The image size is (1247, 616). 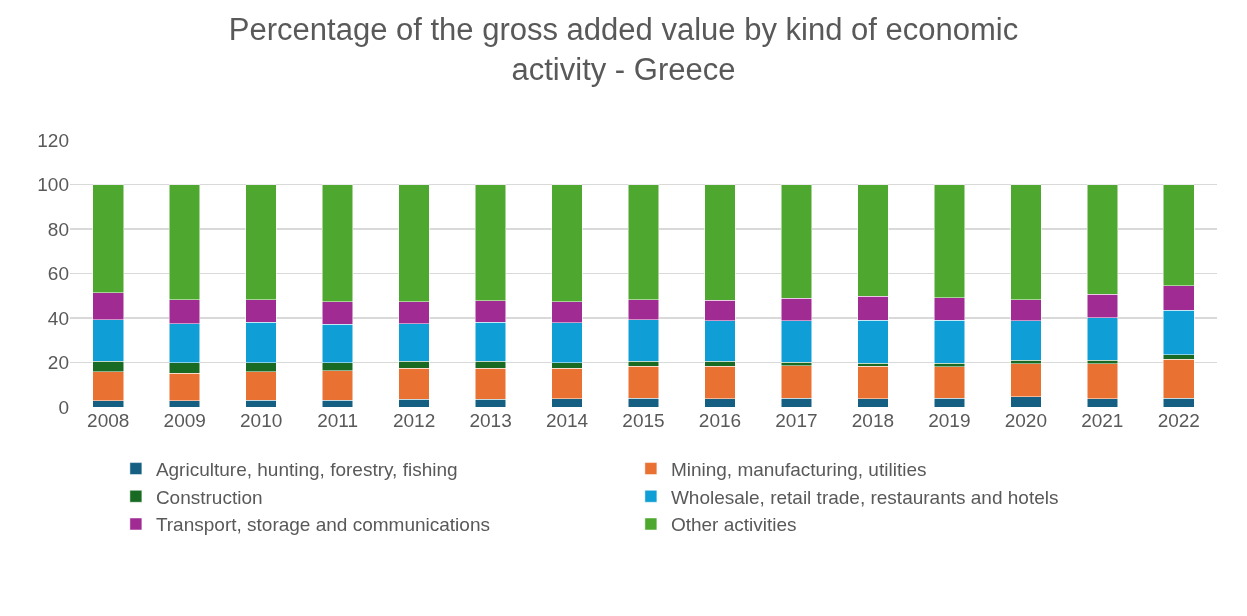 What do you see at coordinates (798, 469) in the screenshot?
I see `legend-label: Mining, manufacturing, utilities` at bounding box center [798, 469].